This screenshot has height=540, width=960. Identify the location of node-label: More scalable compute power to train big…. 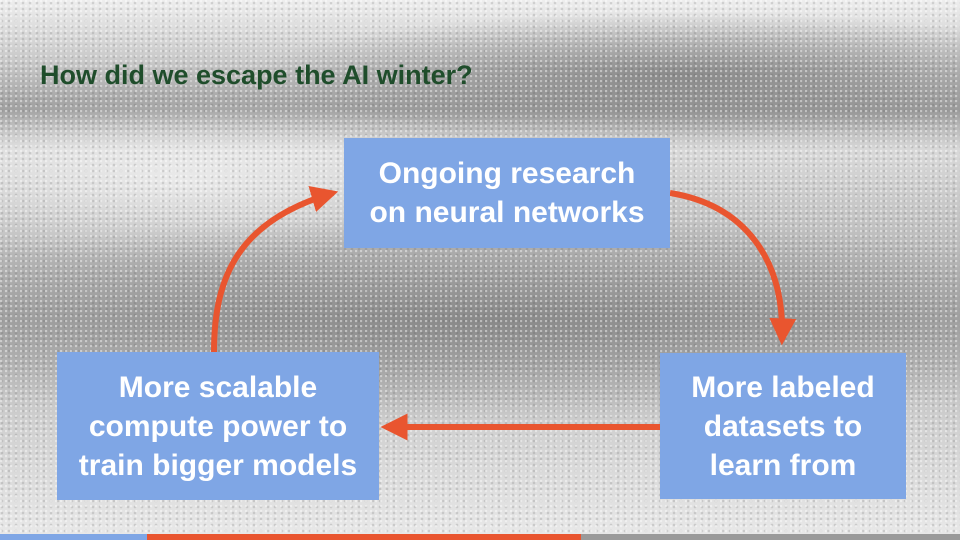
(218, 426).